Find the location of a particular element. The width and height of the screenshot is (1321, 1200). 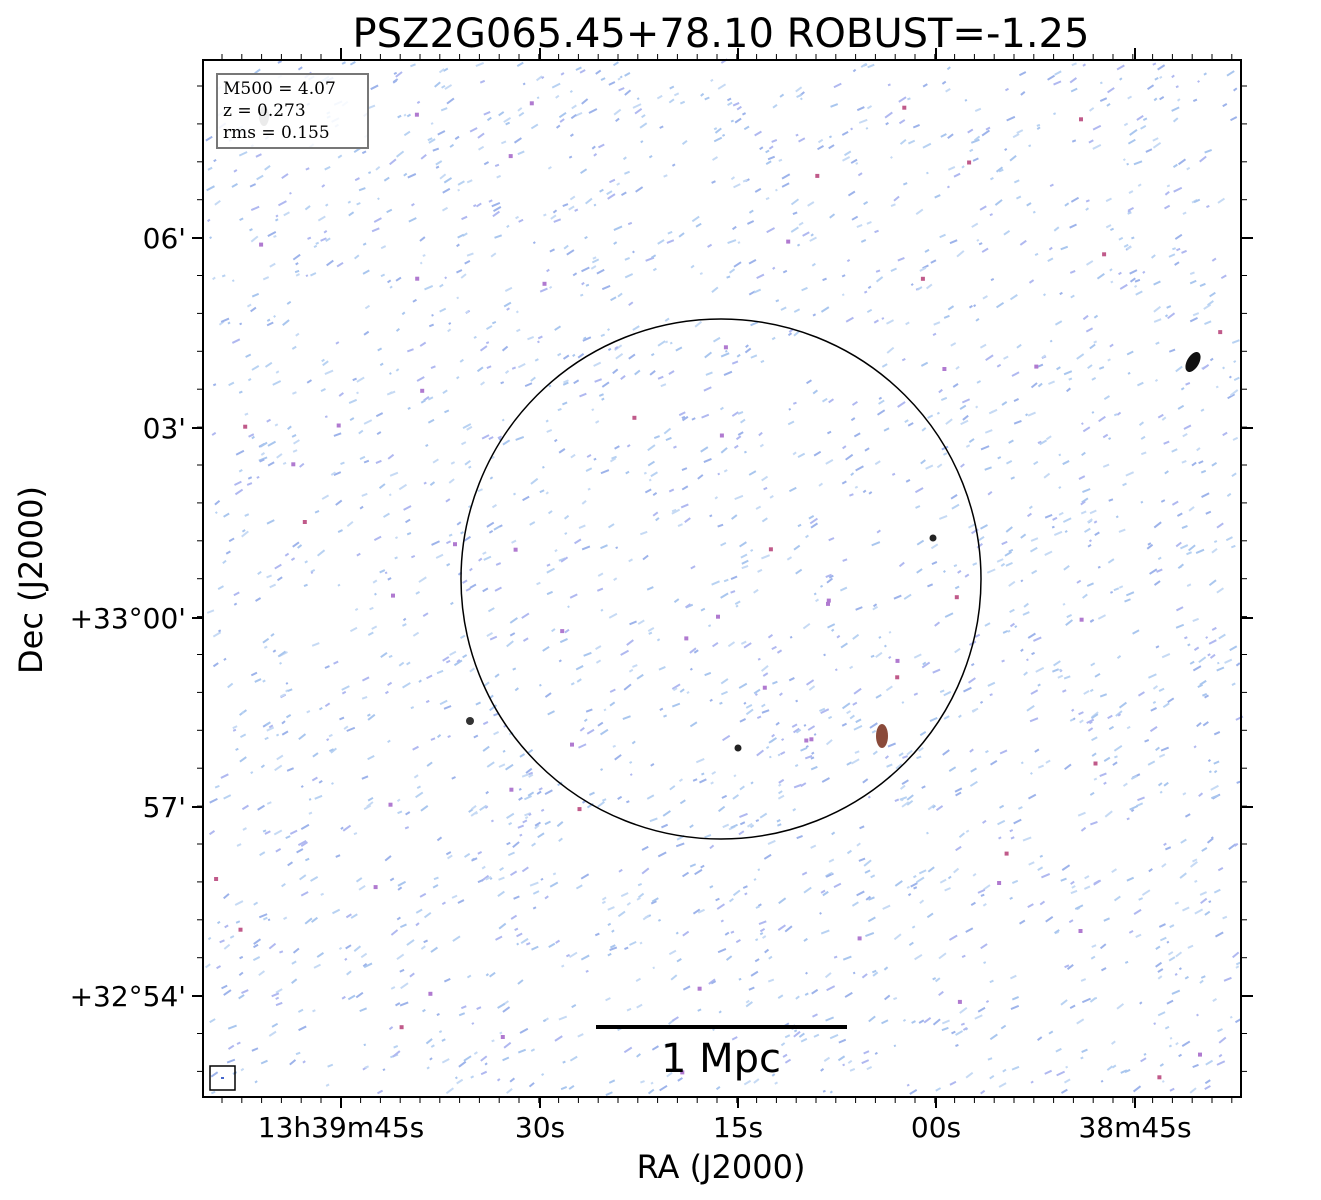

source is located at coordinates (738, 748).